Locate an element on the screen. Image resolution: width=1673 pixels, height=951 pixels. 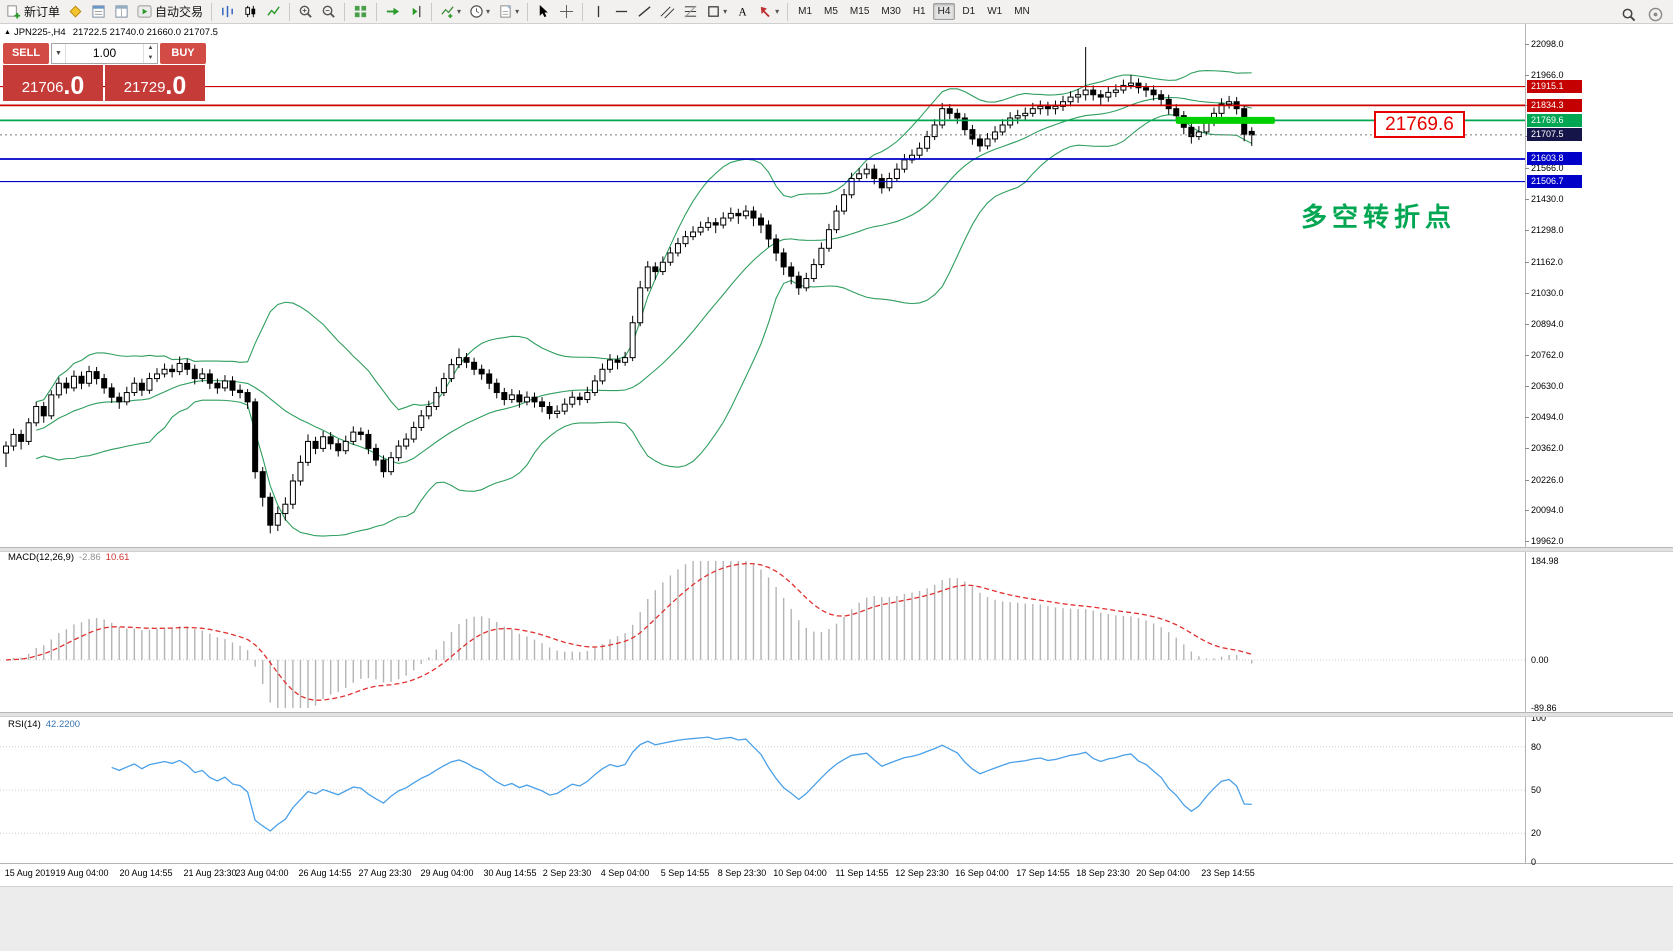
market-watch-button is located at coordinates (98, 12).